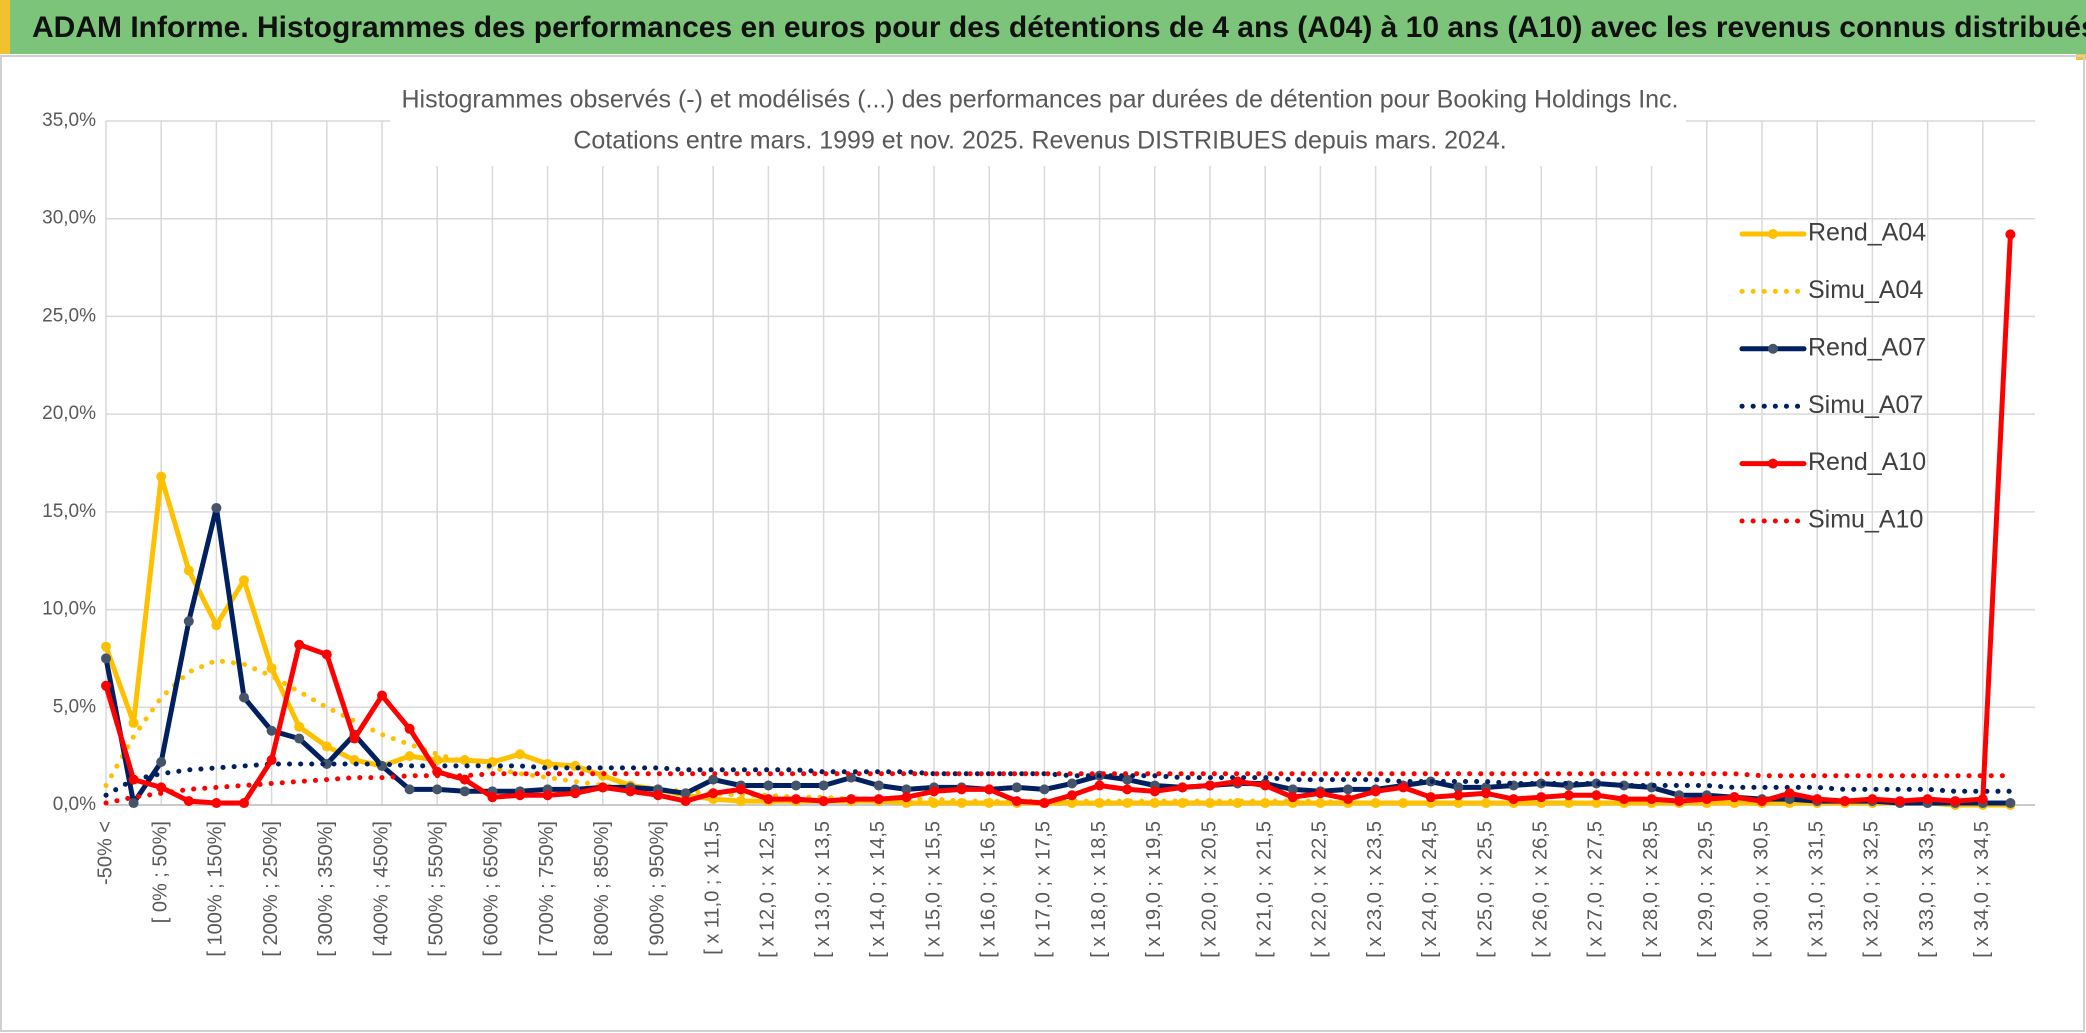 This screenshot has height=1033, width=2086. Describe the element at coordinates (1982, 889) in the screenshot. I see `x-tick-label: [ x 34,0 ; x 34,5` at that location.